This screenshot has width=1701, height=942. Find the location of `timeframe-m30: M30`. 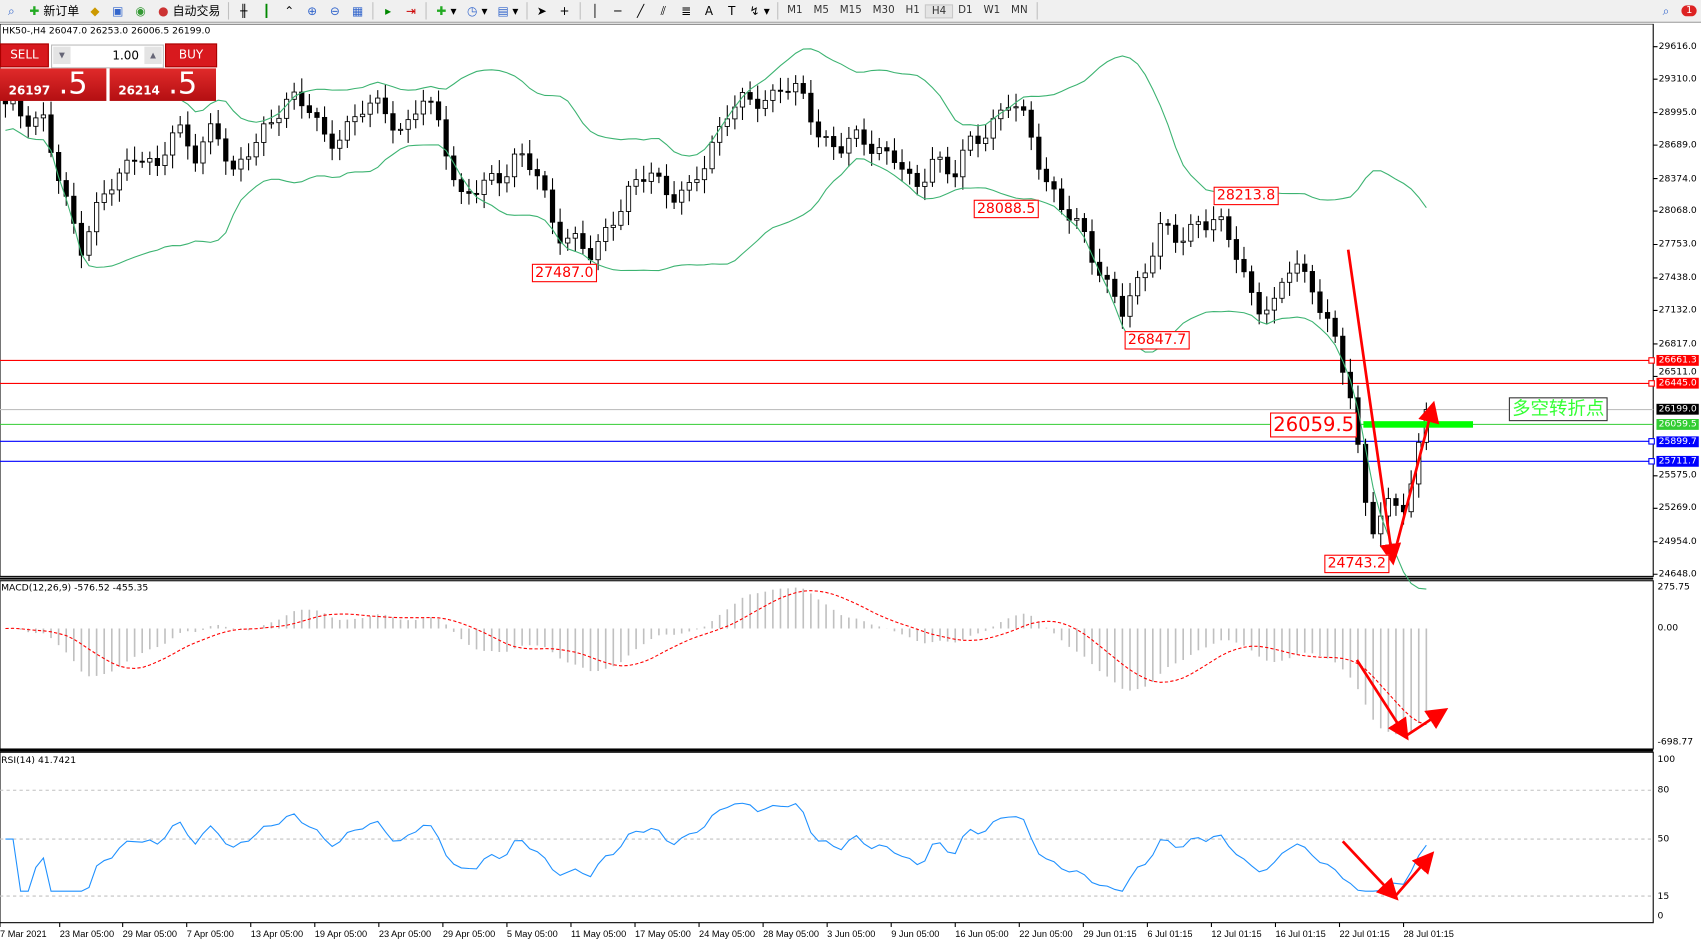

timeframe-m30: M30 is located at coordinates (883, 9).